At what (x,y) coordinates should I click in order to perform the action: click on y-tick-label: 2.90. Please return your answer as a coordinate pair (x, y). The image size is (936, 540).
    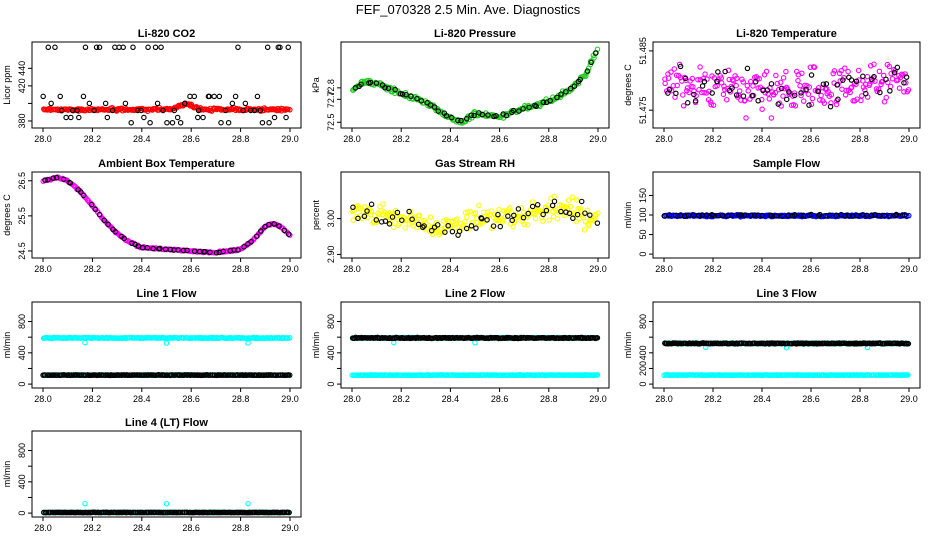
    Looking at the image, I should click on (331, 255).